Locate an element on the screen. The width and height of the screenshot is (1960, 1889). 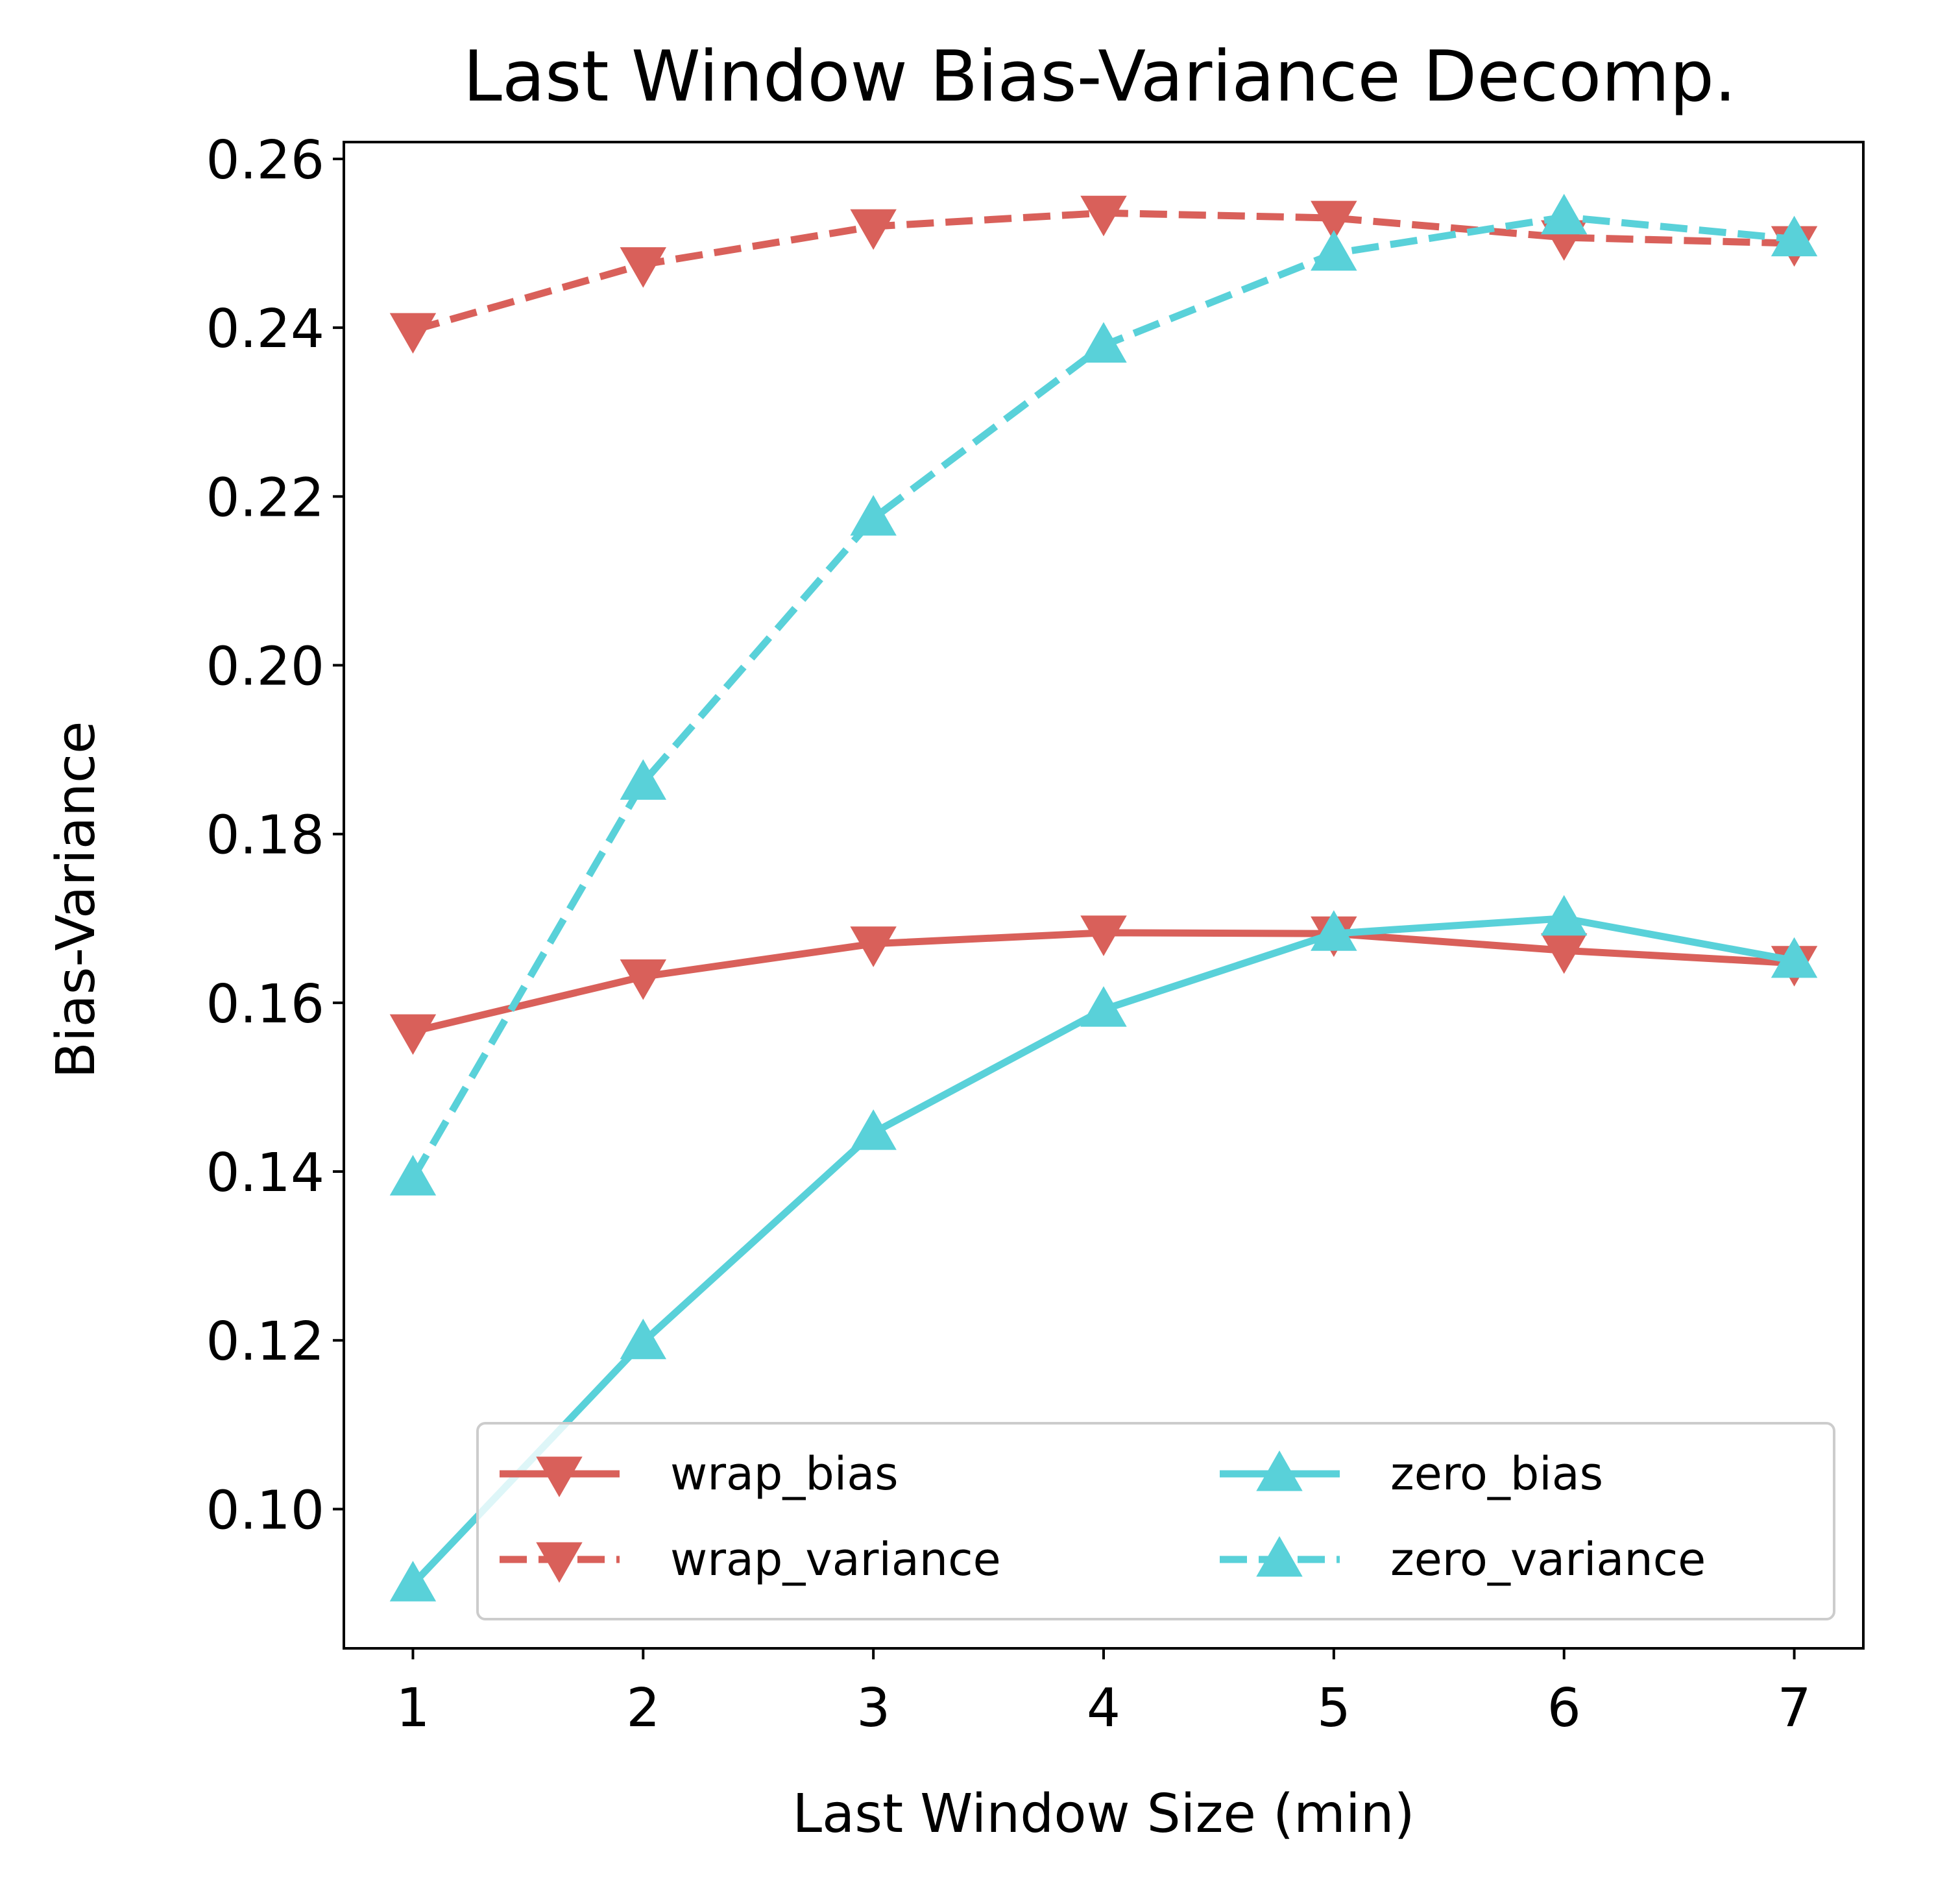
y-tick-label: 0.10 is located at coordinates (265, 1510).